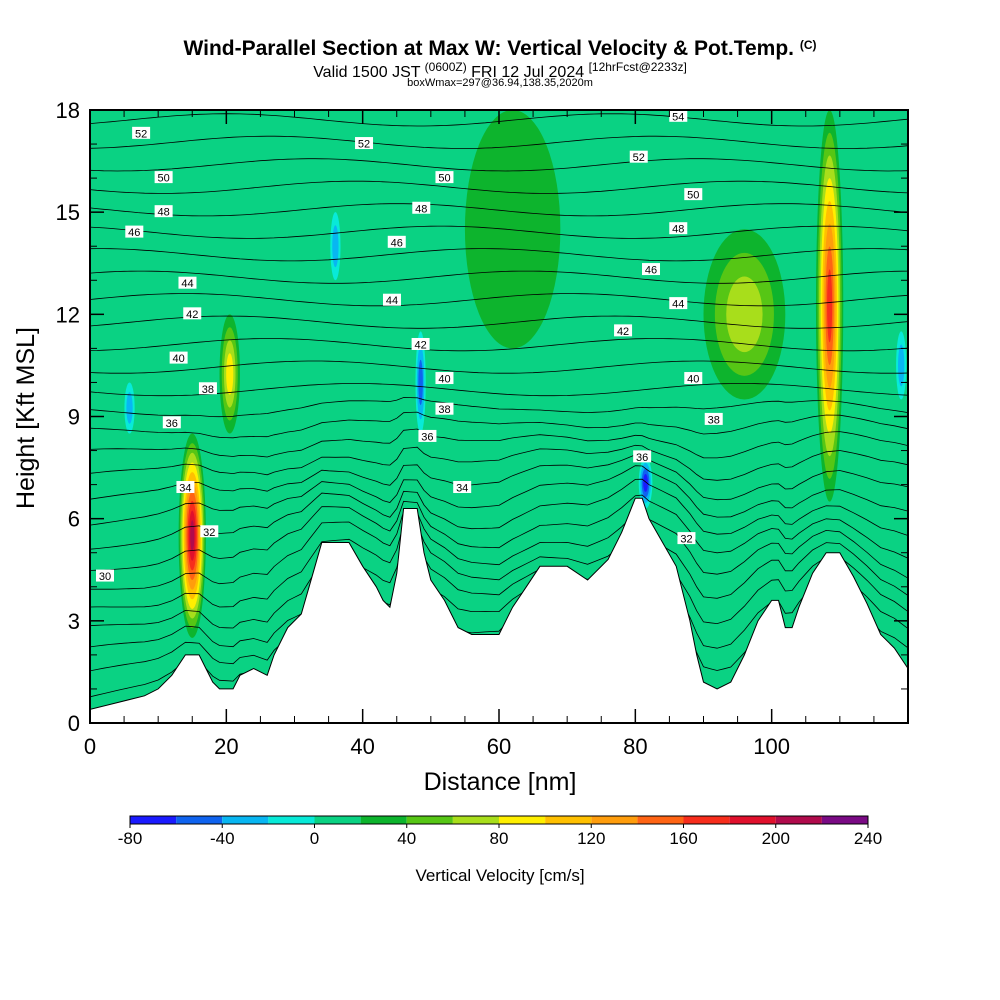  I want to click on contour-label: 30, so click(105, 577).